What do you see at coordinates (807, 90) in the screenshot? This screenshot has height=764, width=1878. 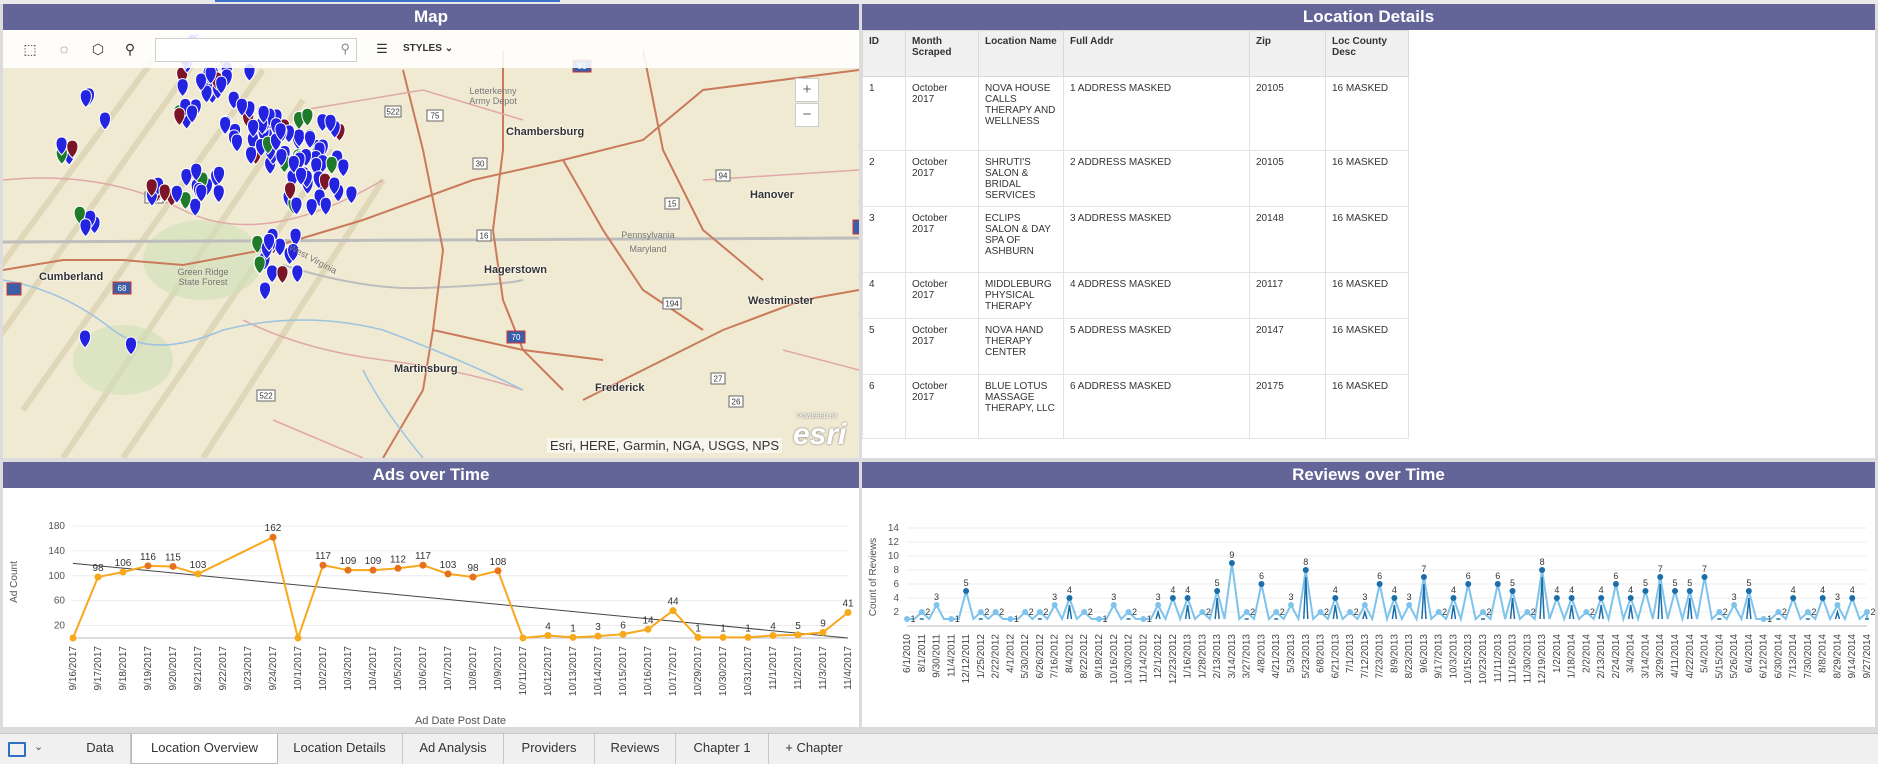 I see `zoom-in-button: +` at bounding box center [807, 90].